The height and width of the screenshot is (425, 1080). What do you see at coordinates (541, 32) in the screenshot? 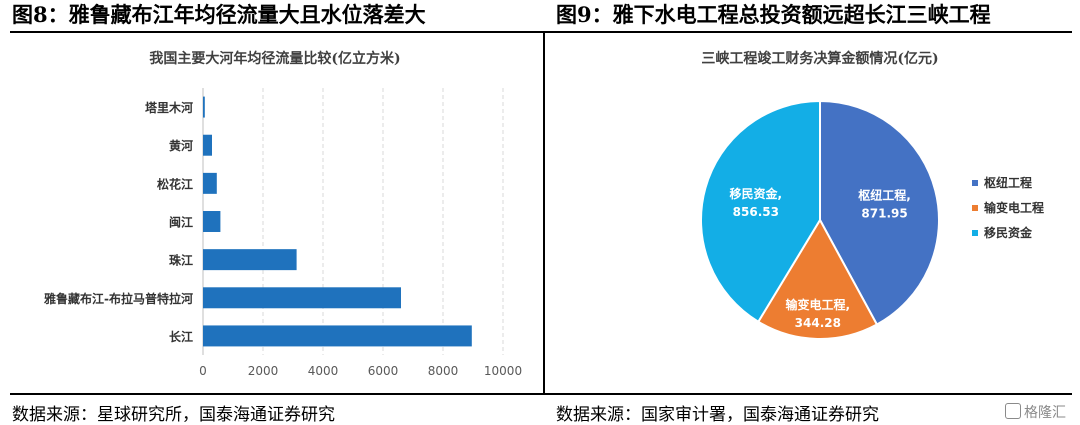
I see `top-rule` at bounding box center [541, 32].